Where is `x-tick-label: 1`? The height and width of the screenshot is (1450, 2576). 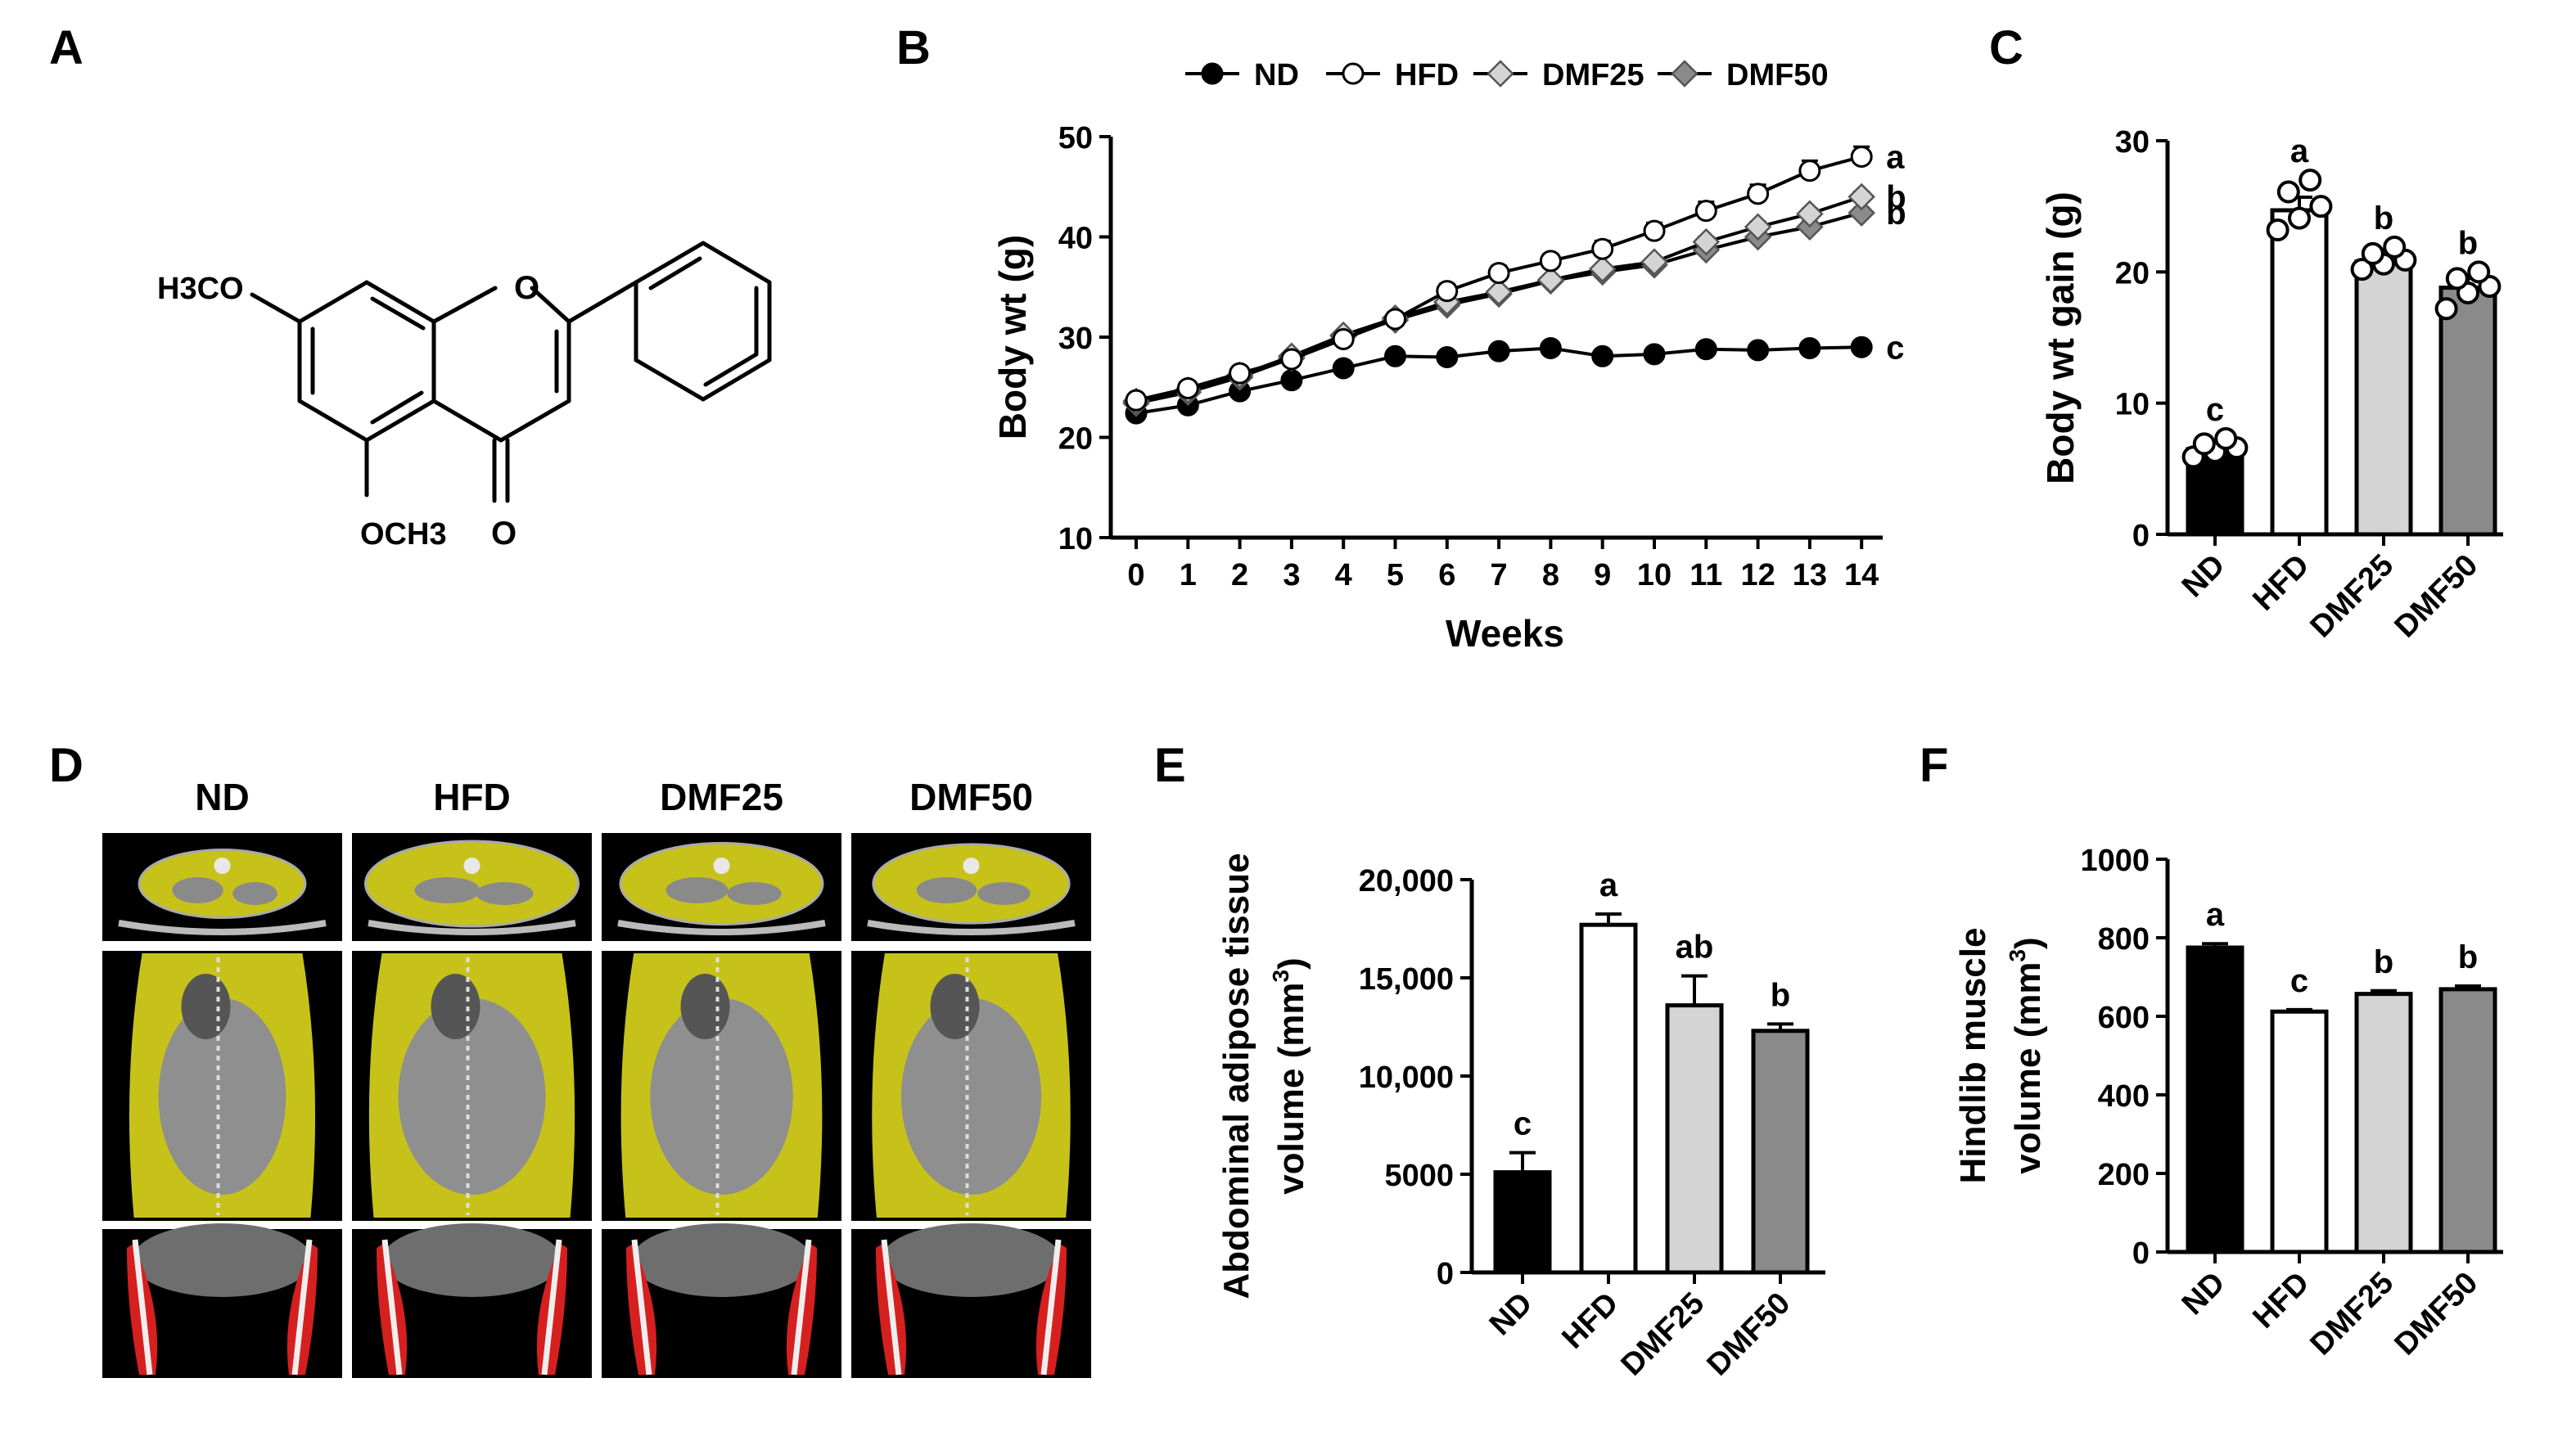
x-tick-label: 1 is located at coordinates (1188, 575).